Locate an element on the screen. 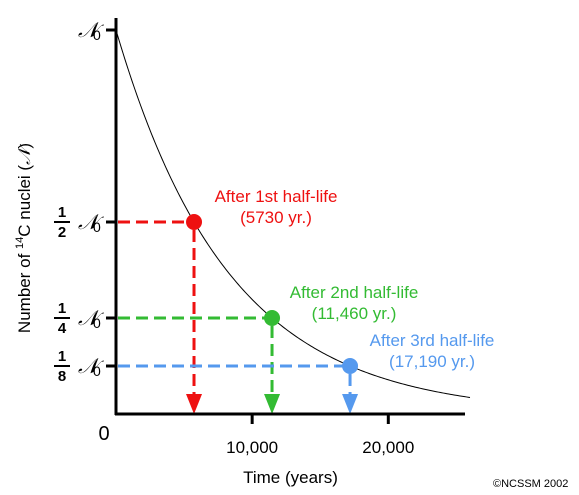 This screenshot has height=495, width=579. point-label-years: (17,190 yr.) is located at coordinates (432, 361).